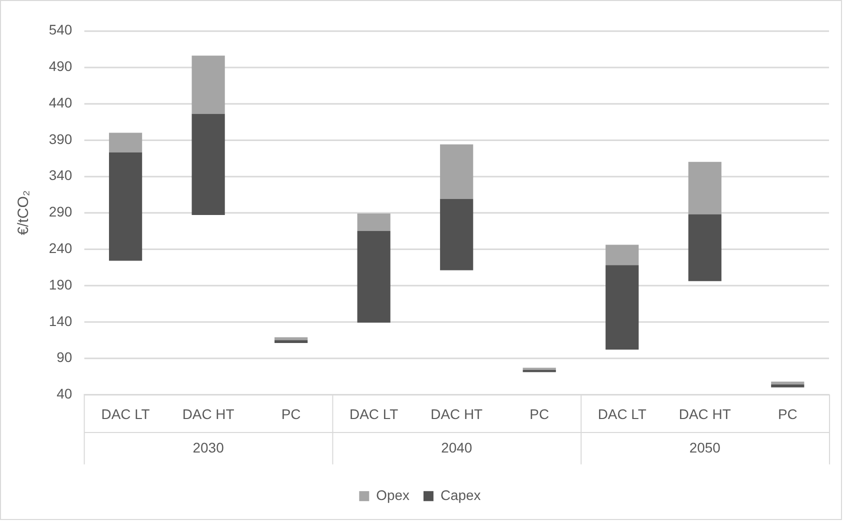 Image resolution: width=844 pixels, height=522 pixels. What do you see at coordinates (208, 447) in the screenshot?
I see `text: 2030` at bounding box center [208, 447].